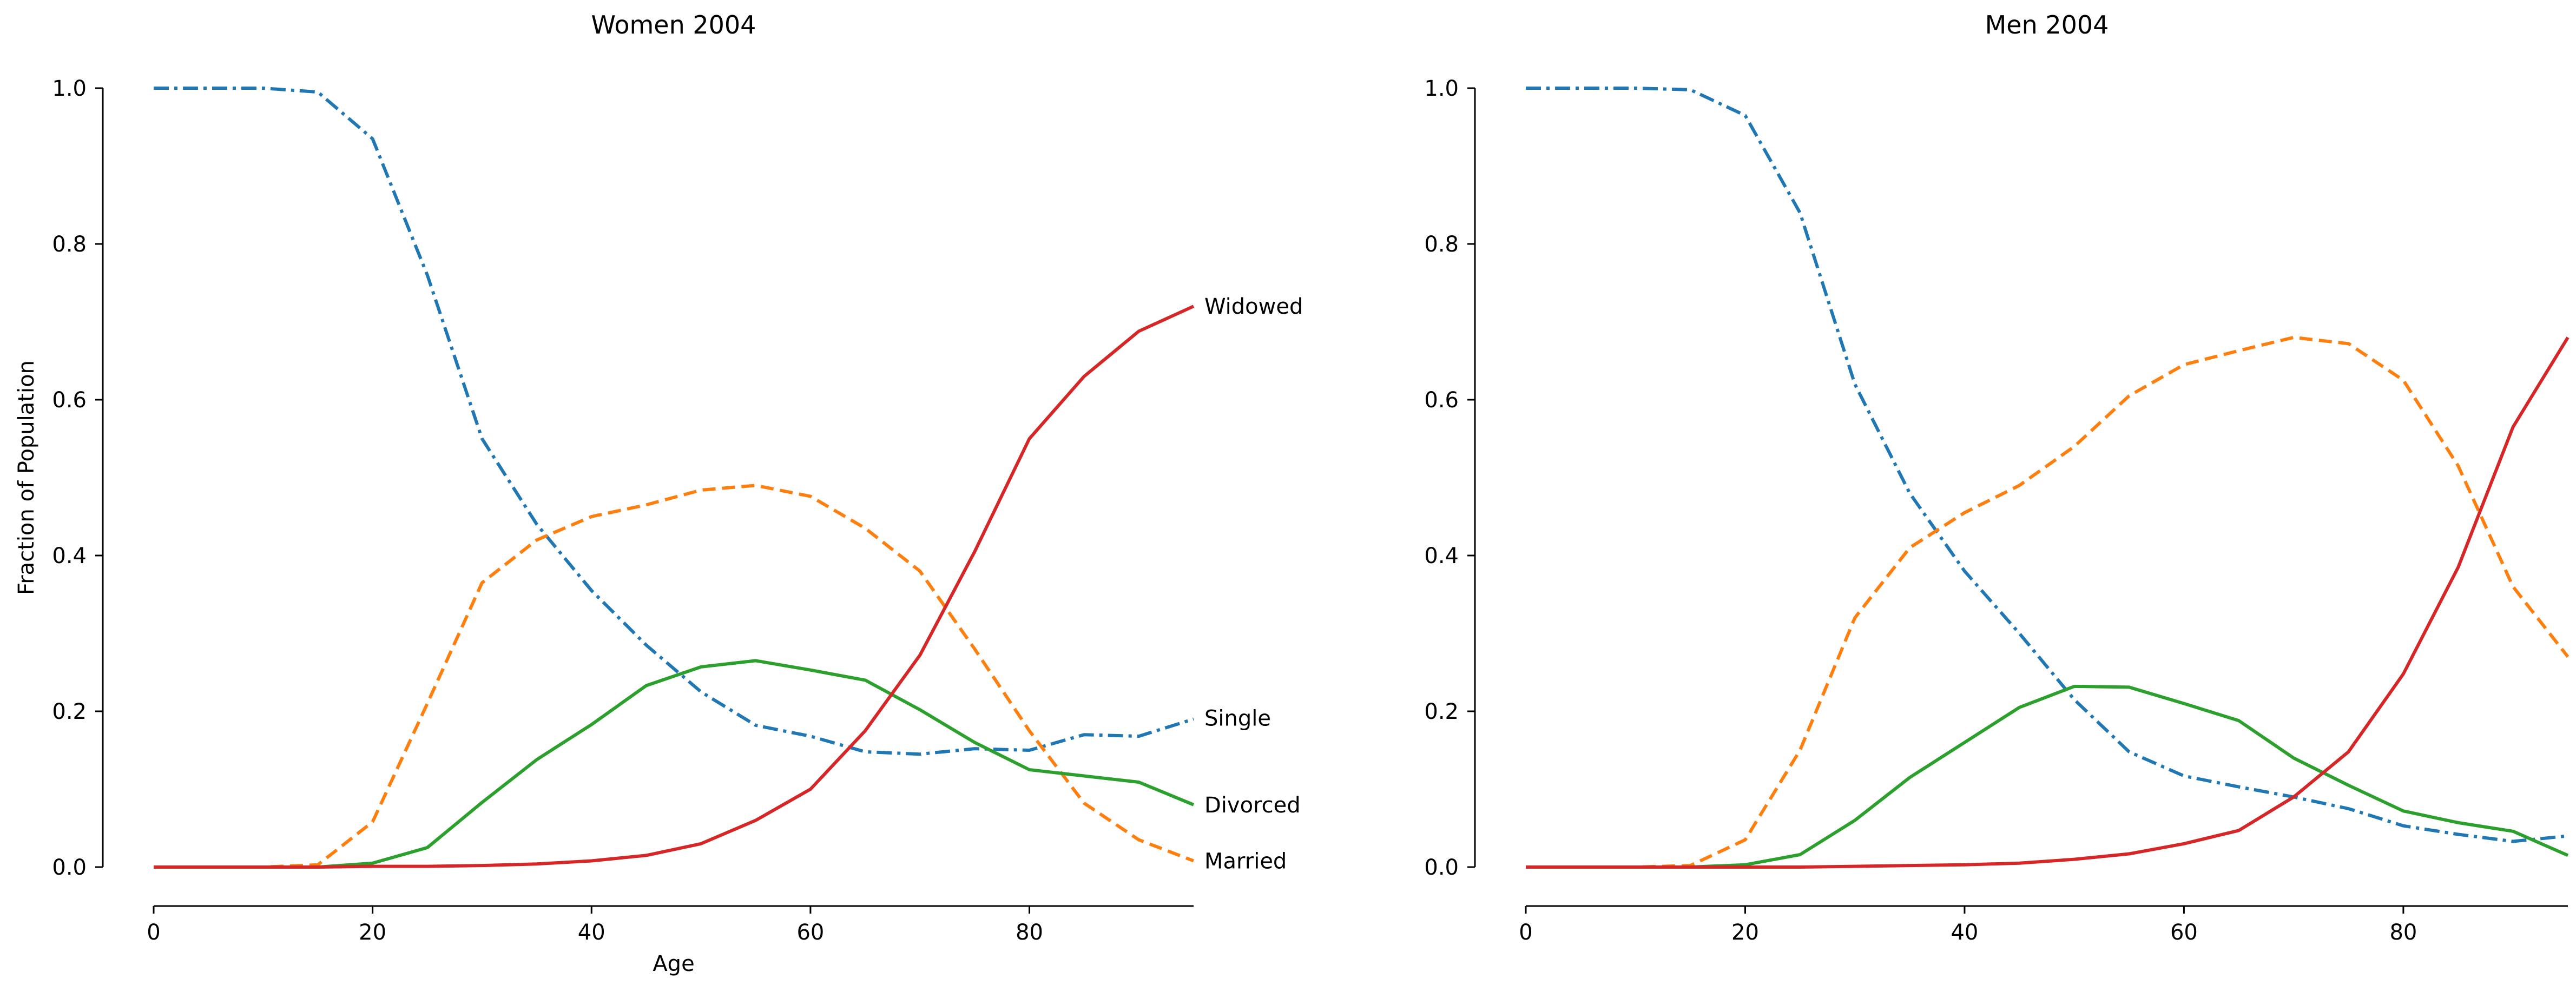 Image resolution: width=2576 pixels, height=985 pixels. I want to click on panel-title: Men 2004, so click(2047, 24).